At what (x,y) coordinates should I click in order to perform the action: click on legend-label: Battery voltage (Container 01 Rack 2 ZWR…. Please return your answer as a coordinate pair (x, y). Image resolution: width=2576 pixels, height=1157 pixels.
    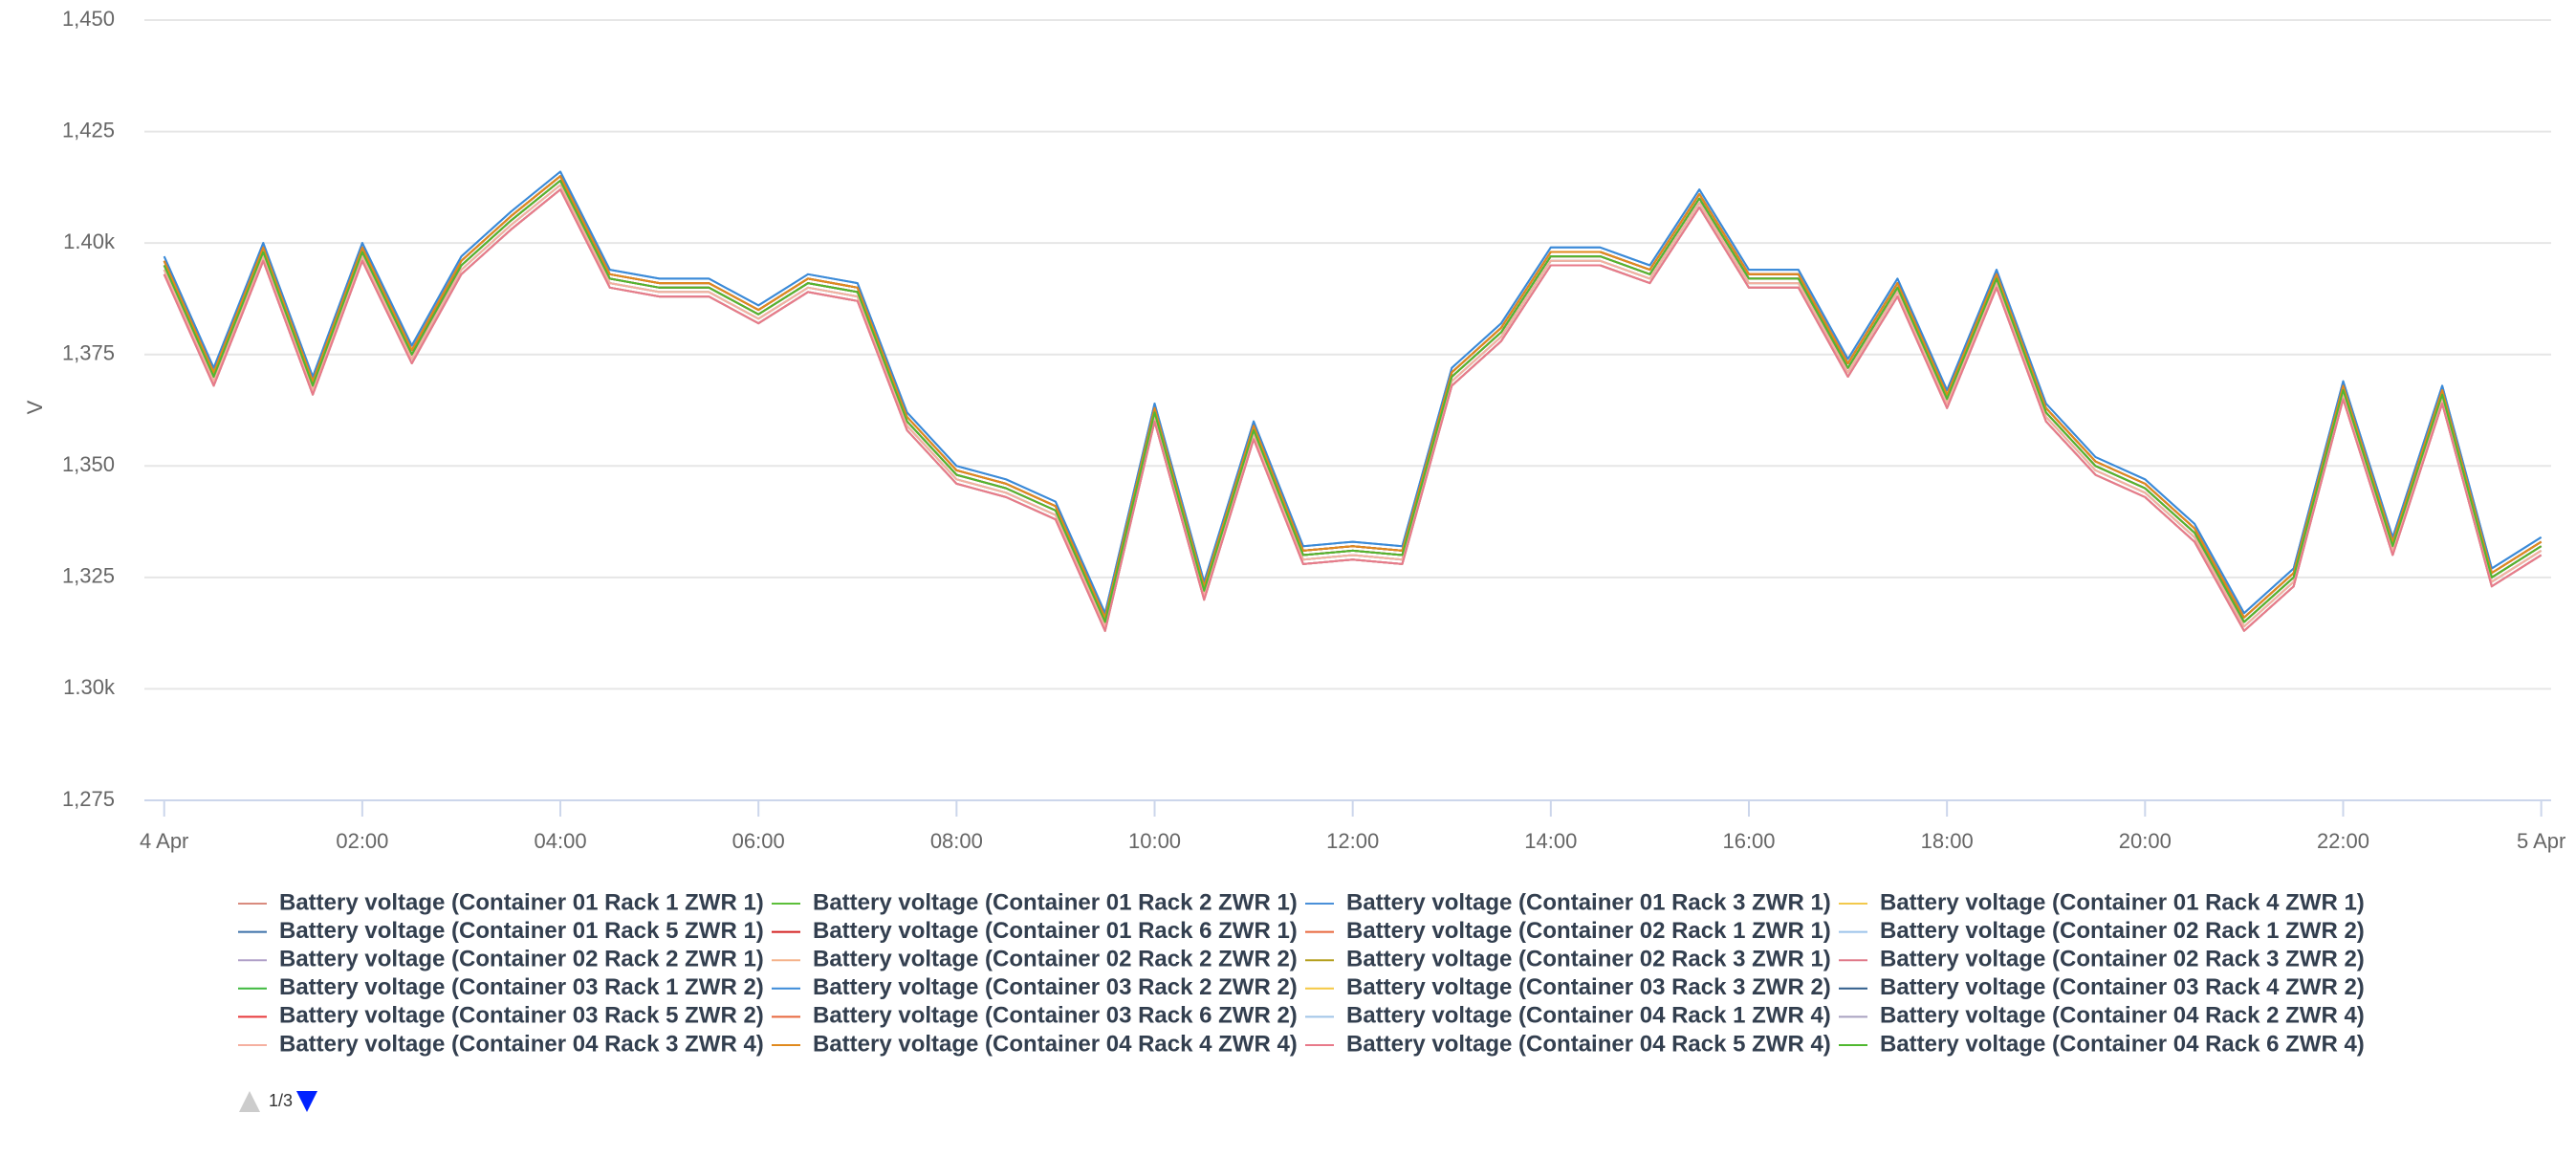
    Looking at the image, I should click on (1055, 902).